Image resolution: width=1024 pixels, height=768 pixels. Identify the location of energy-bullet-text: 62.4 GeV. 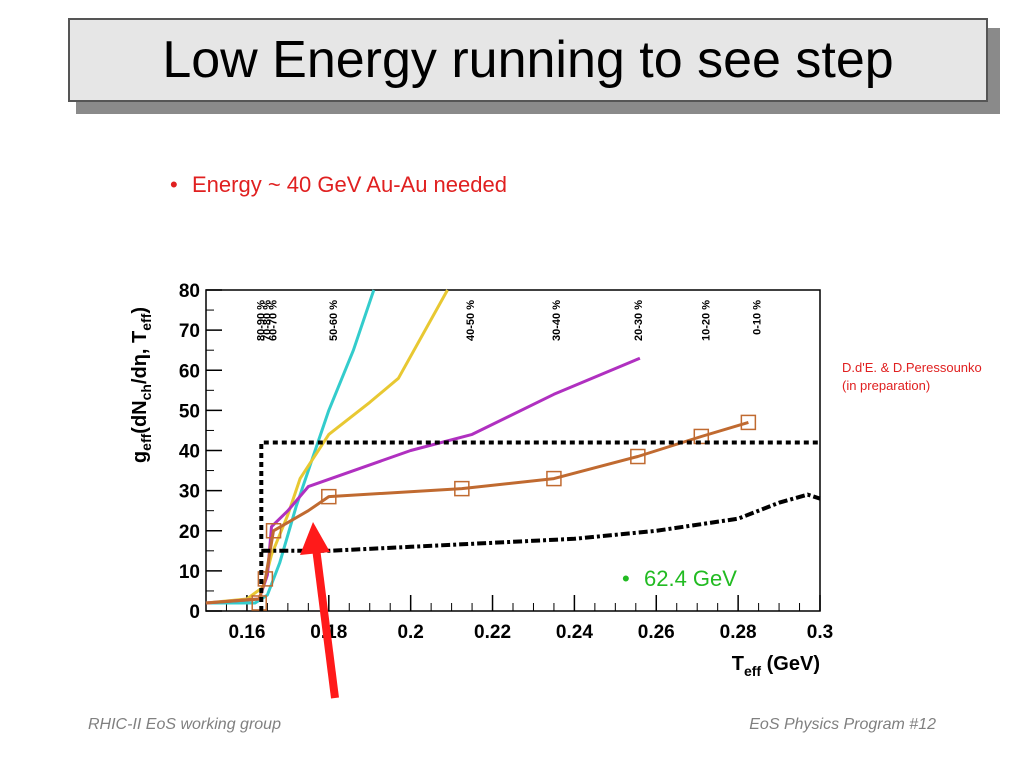
(690, 578).